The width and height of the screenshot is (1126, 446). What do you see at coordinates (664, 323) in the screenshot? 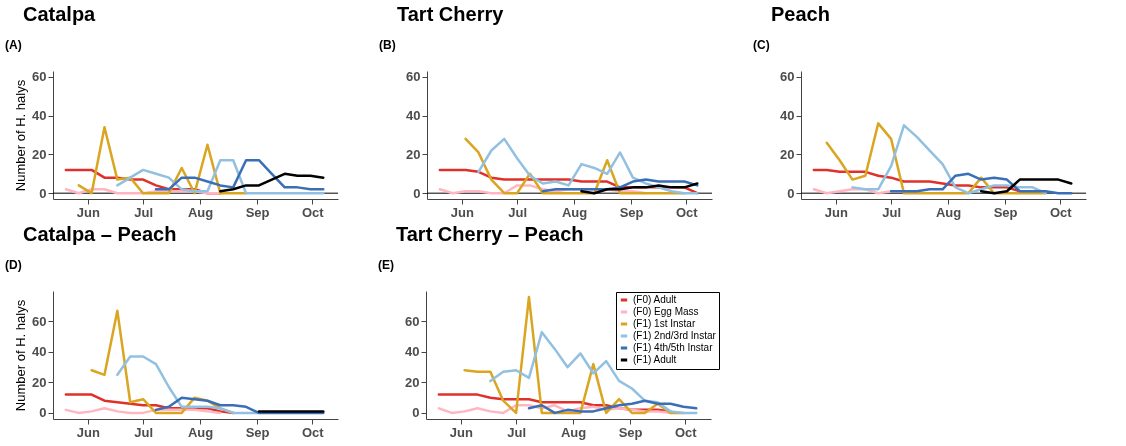
I see `legend-label: (F1) 1st Instar` at bounding box center [664, 323].